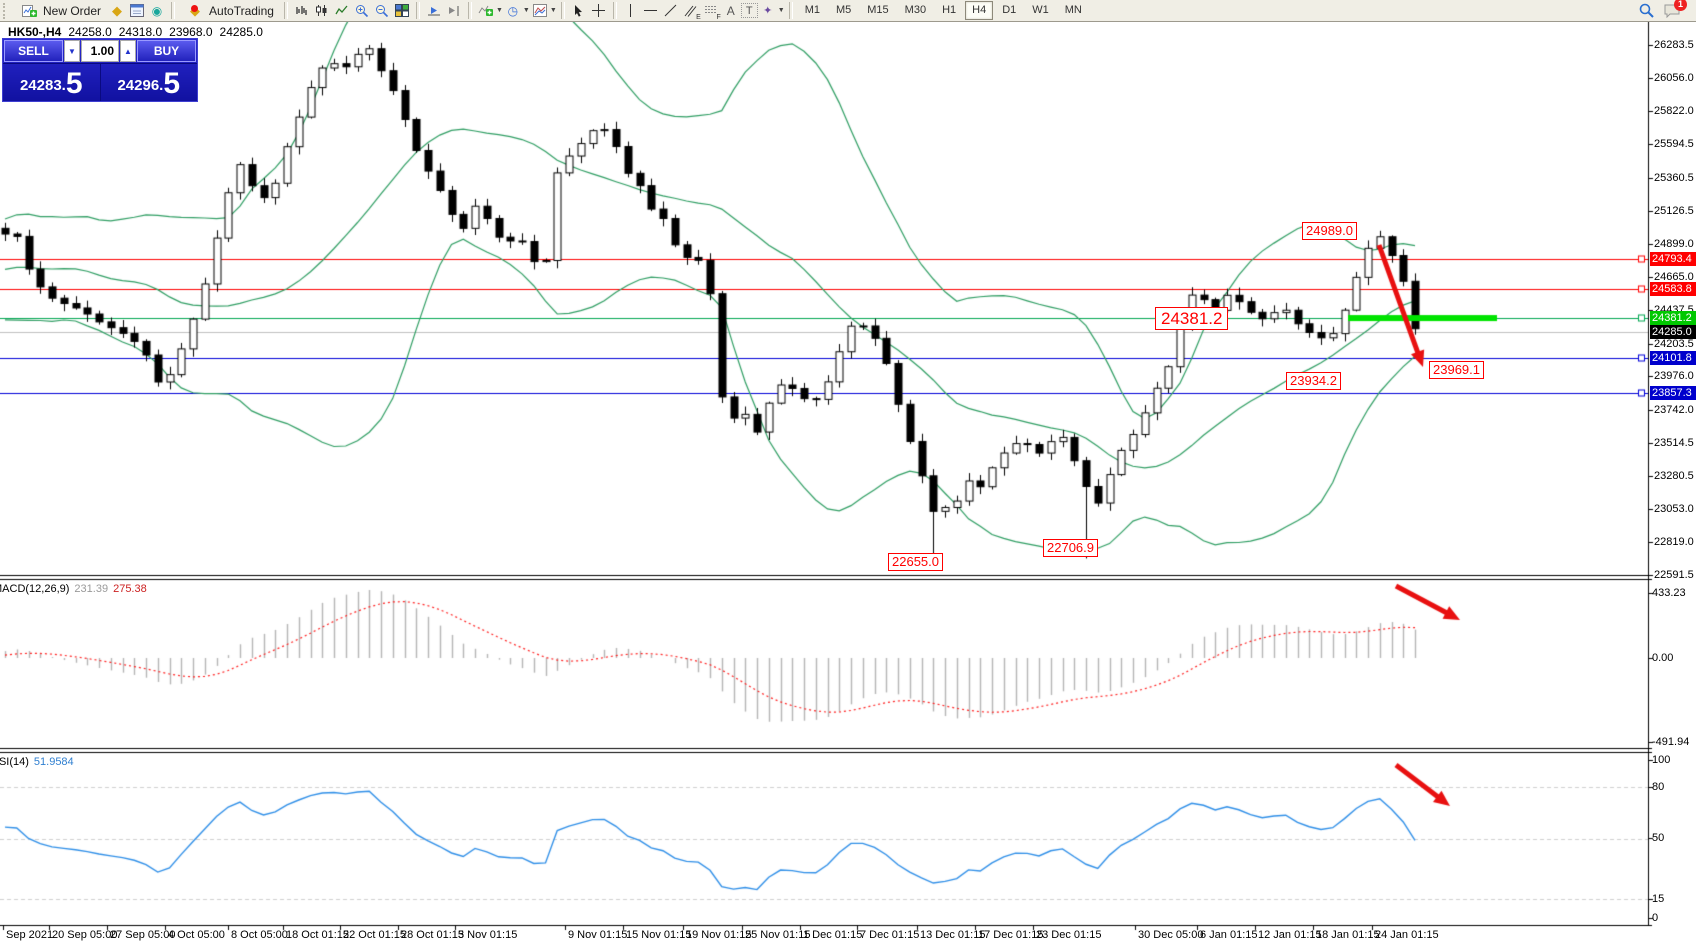 The image size is (1696, 943). I want to click on time-axis-label: 27 Sep 05:00, so click(143, 935).